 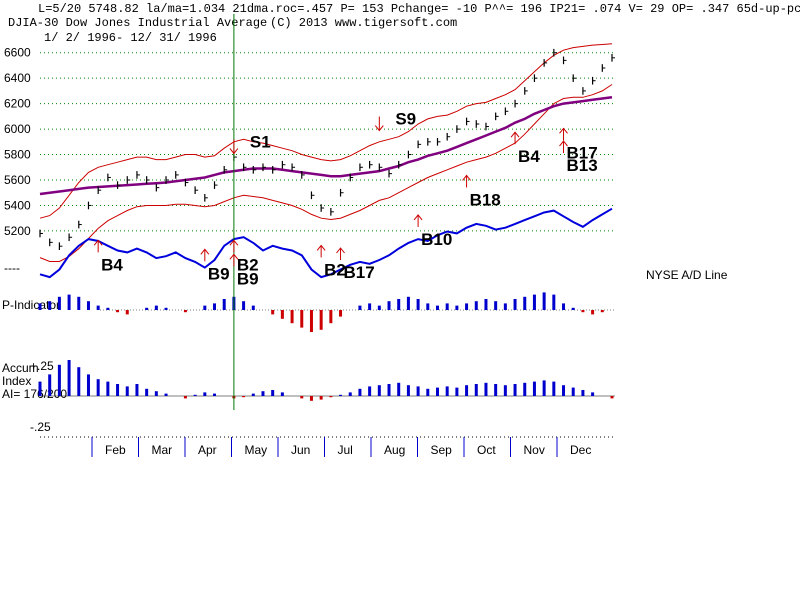 I want to click on accum-plus-tick: +.25, so click(x=42, y=366).